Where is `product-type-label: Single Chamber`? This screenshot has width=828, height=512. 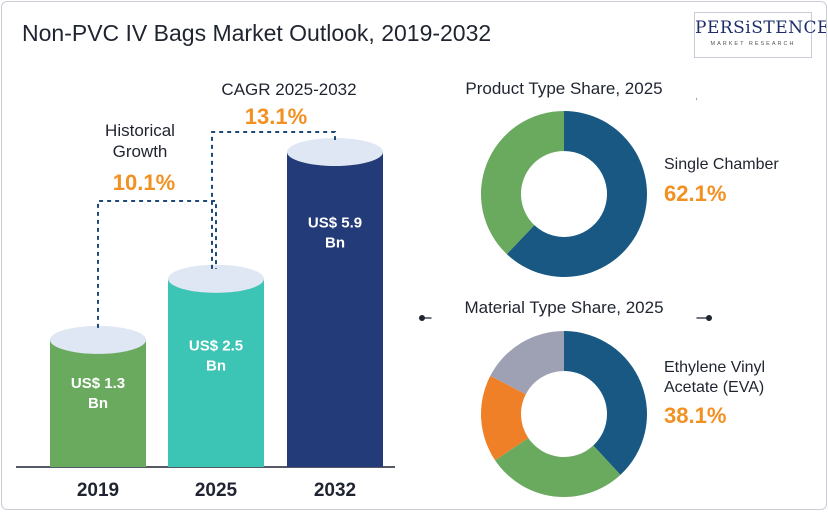
product-type-label: Single Chamber is located at coordinates (721, 164).